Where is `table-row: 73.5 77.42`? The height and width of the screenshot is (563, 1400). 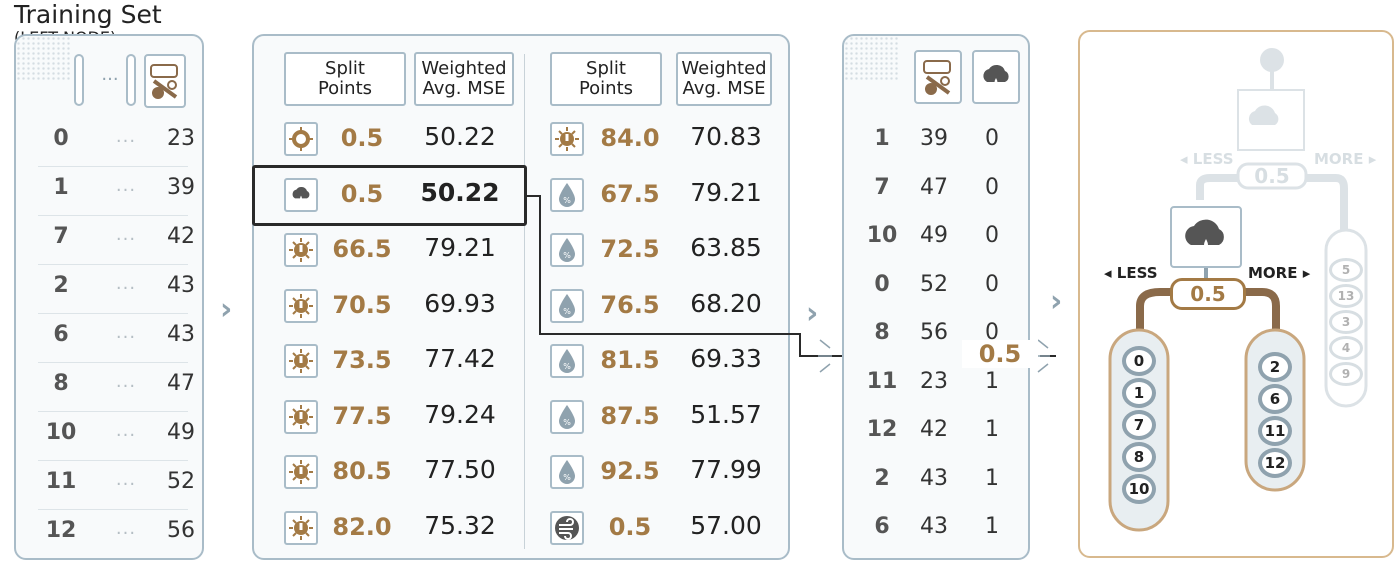
table-row: 73.5 77.42 is located at coordinates (523, 368).